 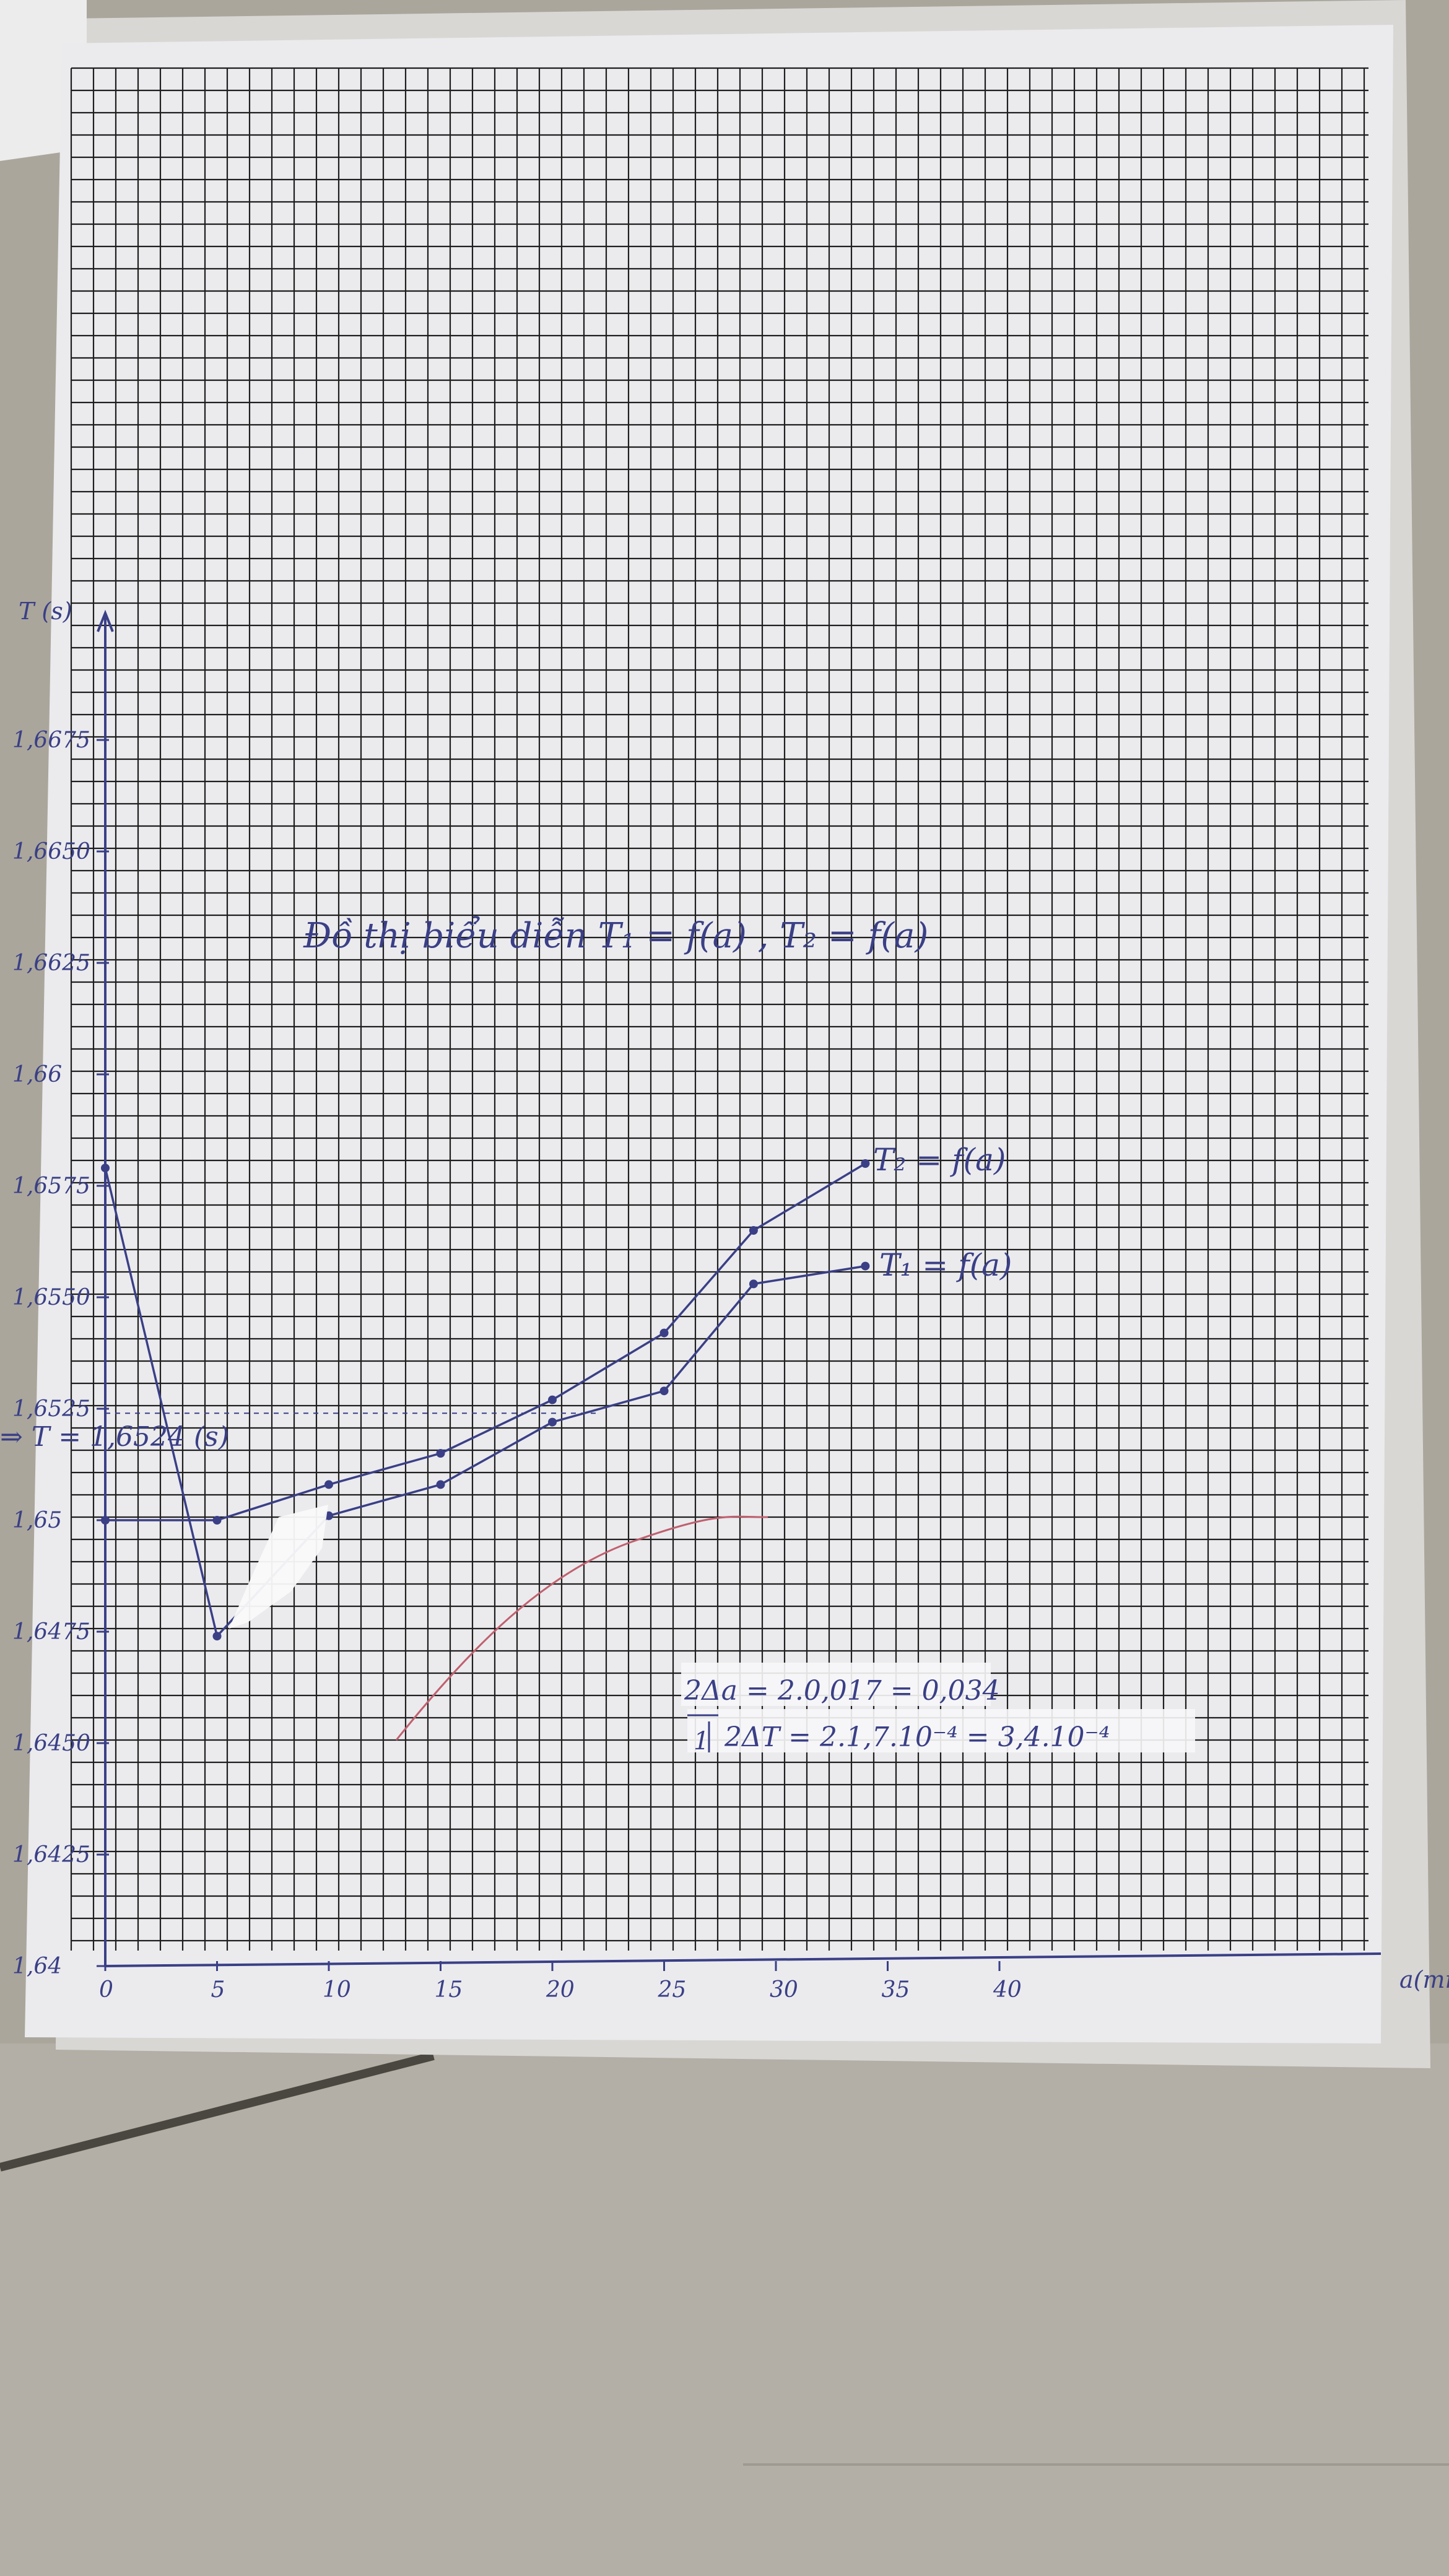 I want to click on y-tick-label: 1,6450, so click(x=51, y=1743).